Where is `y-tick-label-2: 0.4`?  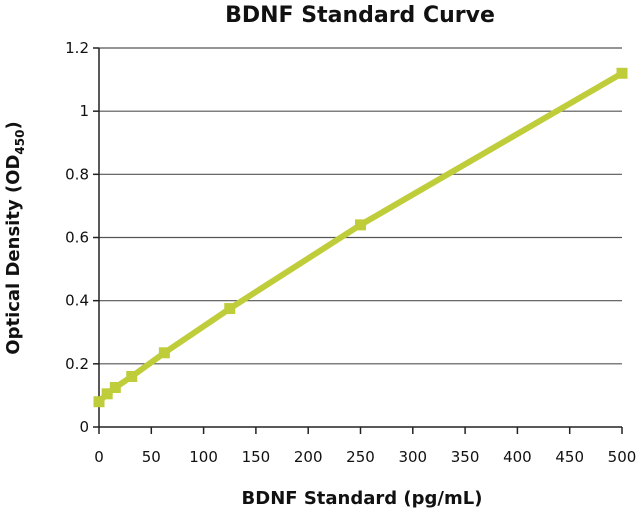 y-tick-label-2: 0.4 is located at coordinates (77, 301).